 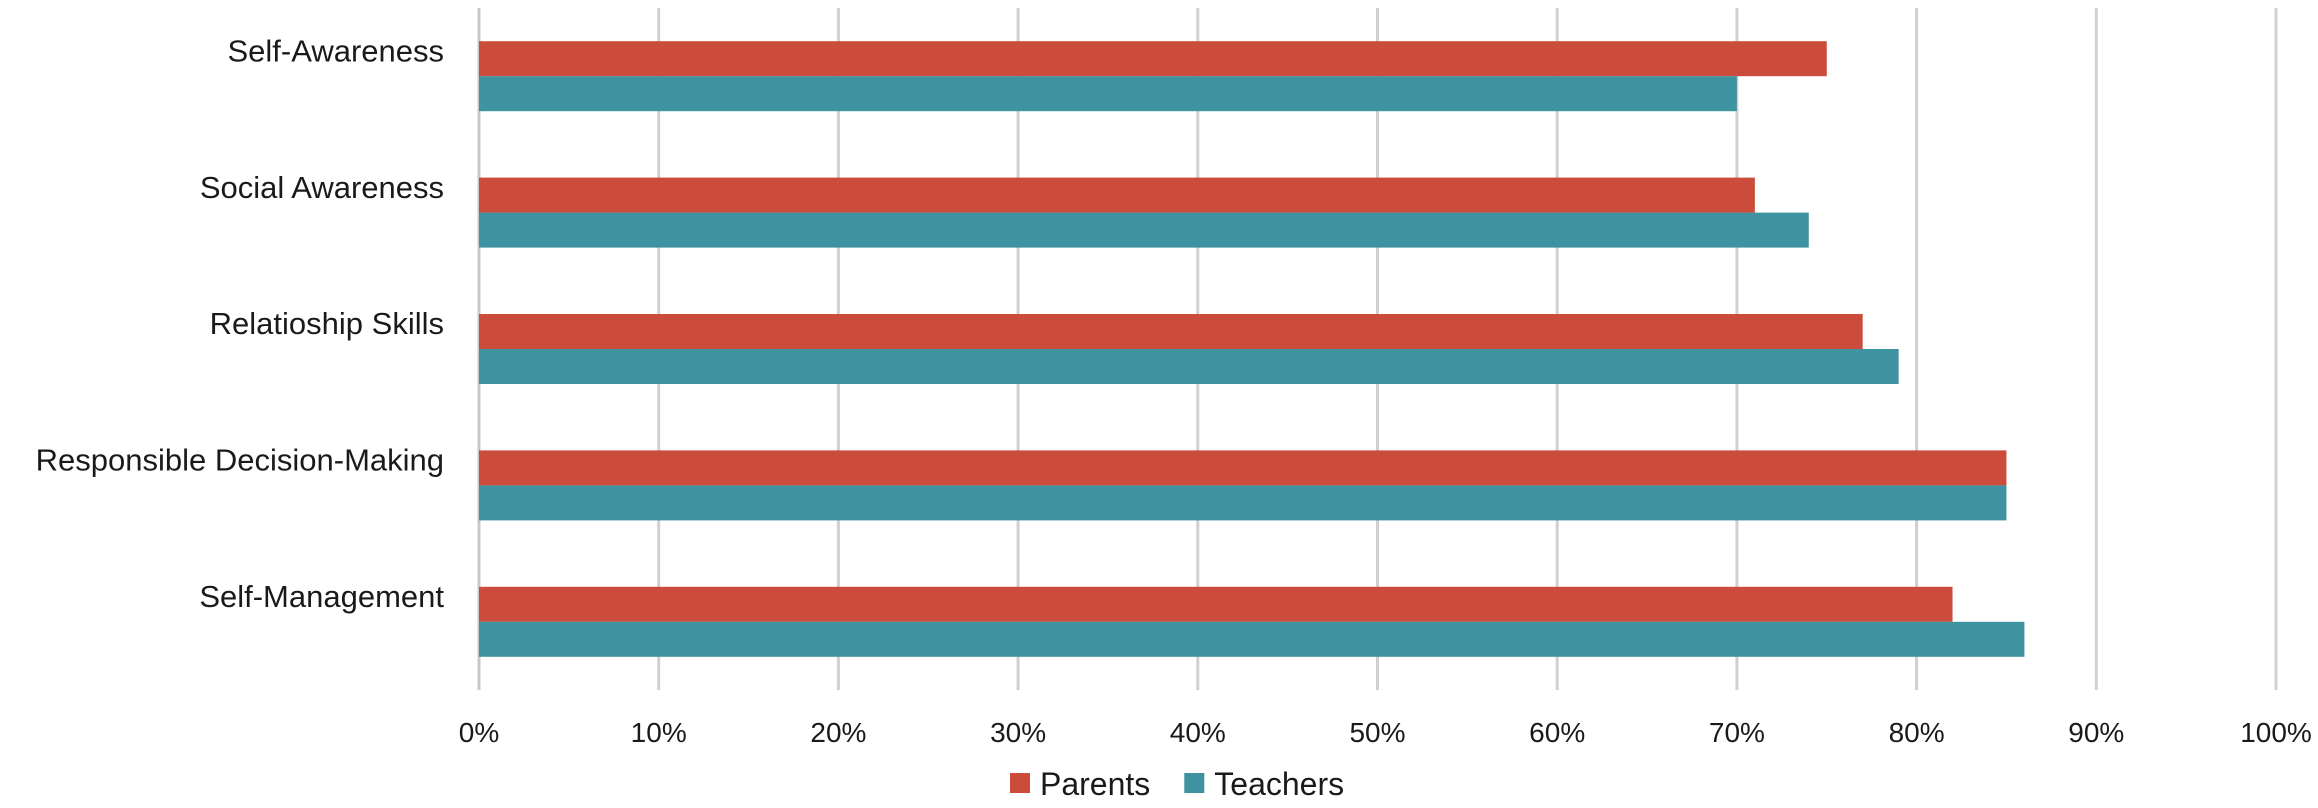 I want to click on x-tick-label: 80%, so click(x=1917, y=732).